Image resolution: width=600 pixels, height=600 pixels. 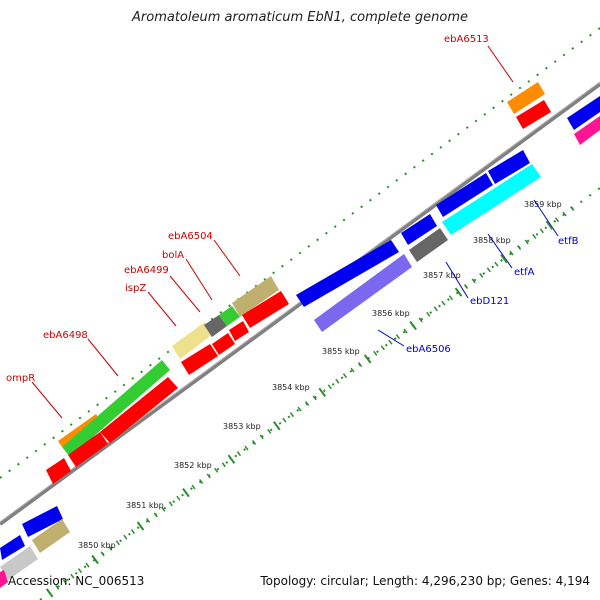 What do you see at coordinates (103, 357) in the screenshot?
I see `leader-line-ebA6498` at bounding box center [103, 357].